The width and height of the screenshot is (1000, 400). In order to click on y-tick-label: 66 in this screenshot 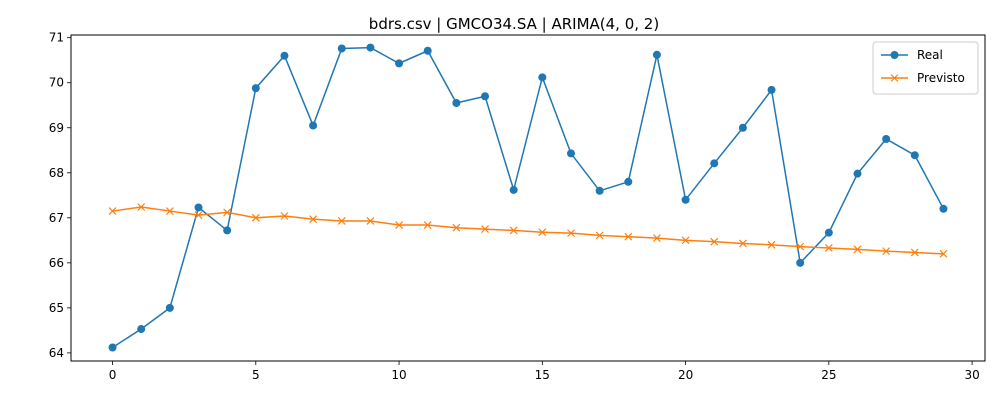, I will do `click(56, 263)`.